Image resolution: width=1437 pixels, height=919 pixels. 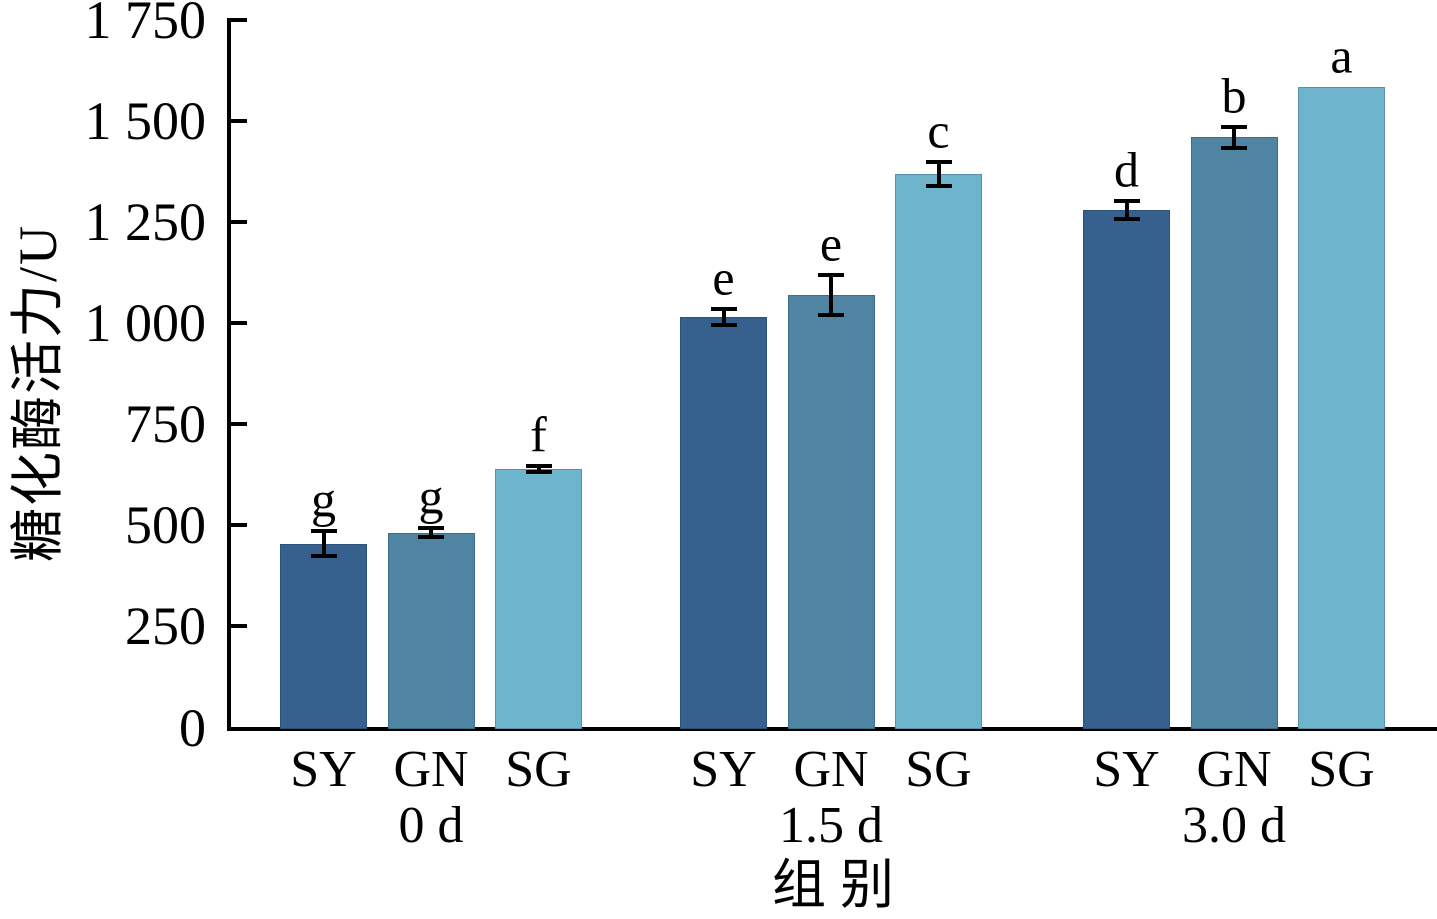 What do you see at coordinates (431, 630) in the screenshot?
I see `bar-gn-0d` at bounding box center [431, 630].